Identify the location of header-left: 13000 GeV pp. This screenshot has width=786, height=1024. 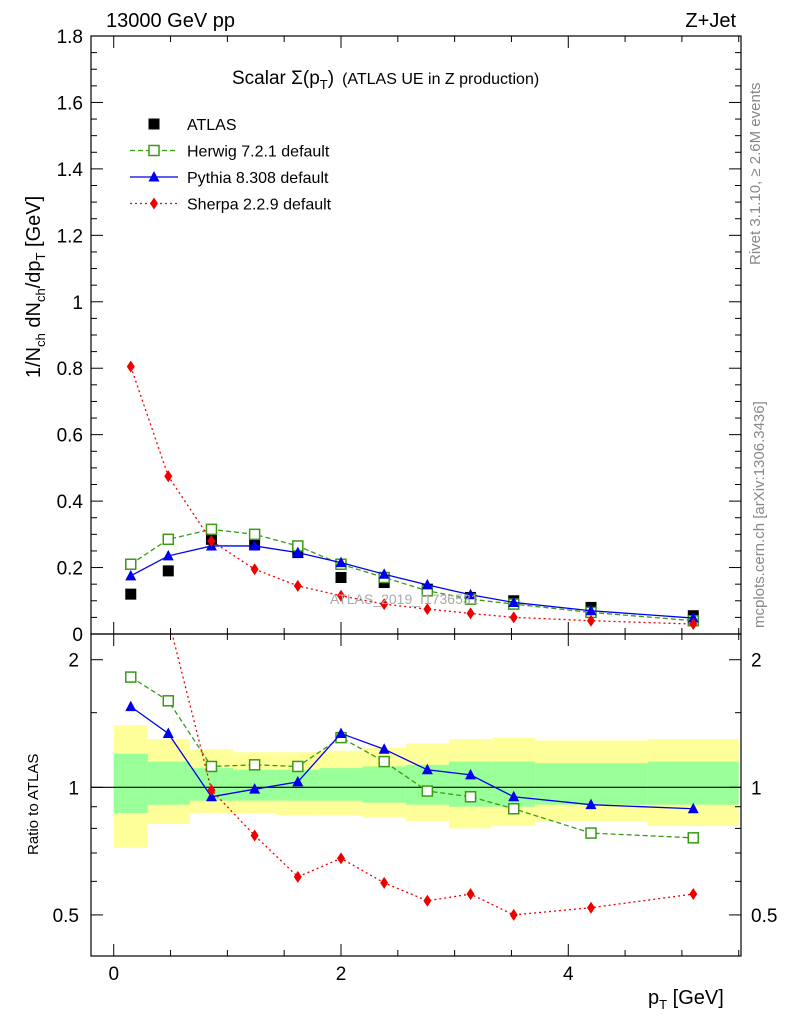
(170, 21).